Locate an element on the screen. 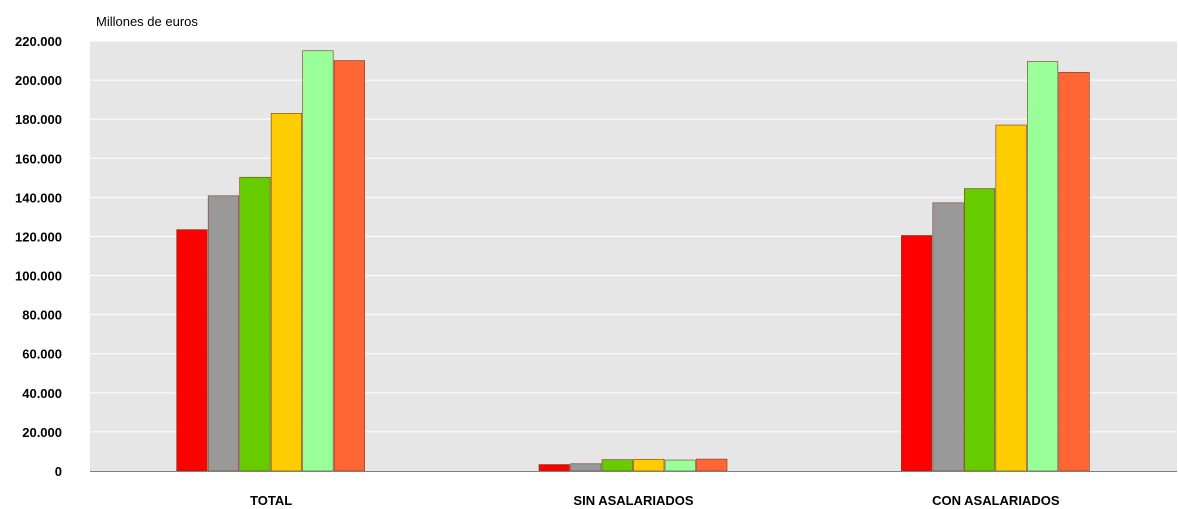  x-category-label: CON ASALARIADOS is located at coordinates (996, 500).